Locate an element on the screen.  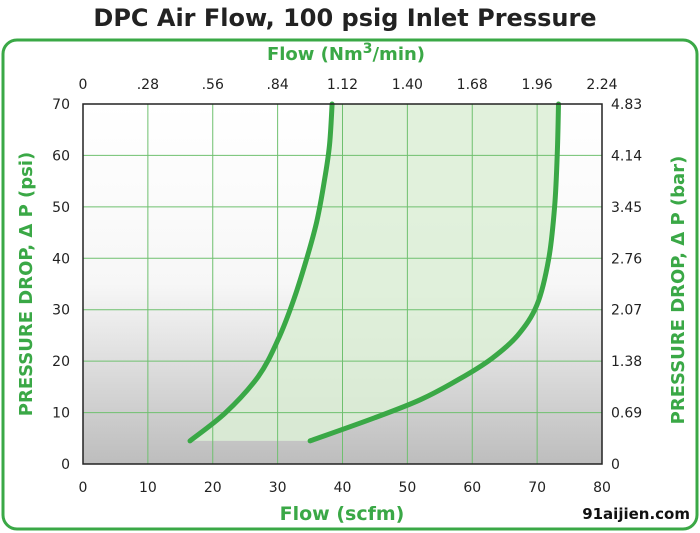
y2-tick-label: 4.83 is located at coordinates (626, 105).